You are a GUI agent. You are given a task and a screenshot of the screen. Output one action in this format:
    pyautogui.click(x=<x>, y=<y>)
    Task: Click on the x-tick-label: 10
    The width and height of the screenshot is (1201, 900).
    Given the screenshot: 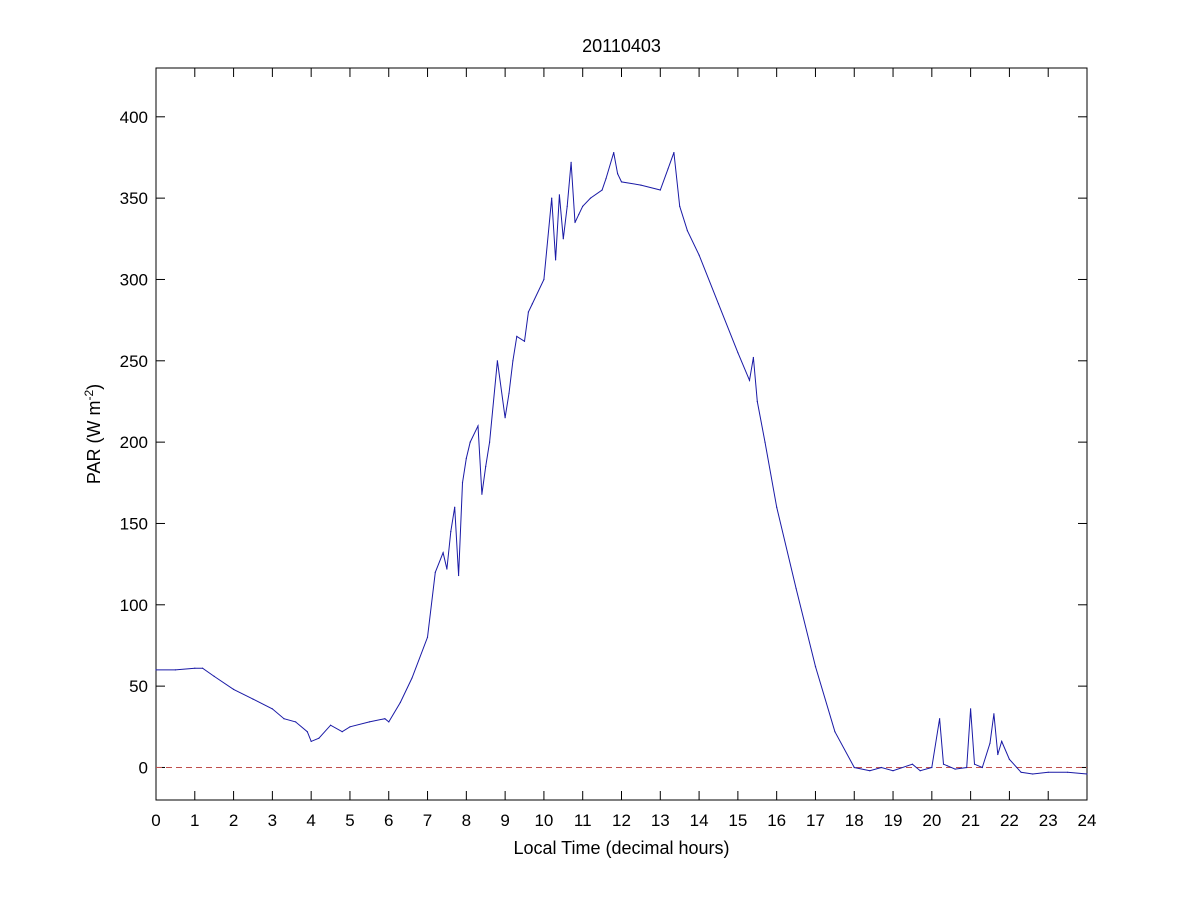 What is the action you would take?
    pyautogui.click(x=543, y=820)
    